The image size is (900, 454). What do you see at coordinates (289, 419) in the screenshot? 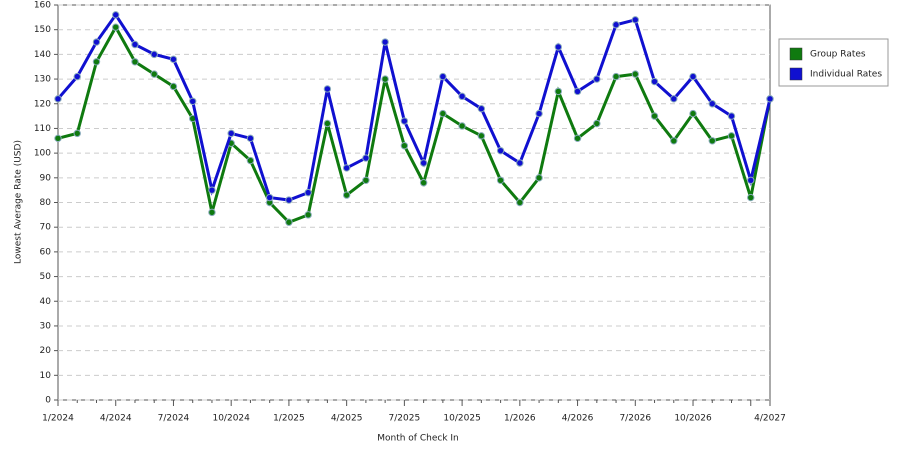
I see `x-tick-label: 1/2025` at bounding box center [289, 419].